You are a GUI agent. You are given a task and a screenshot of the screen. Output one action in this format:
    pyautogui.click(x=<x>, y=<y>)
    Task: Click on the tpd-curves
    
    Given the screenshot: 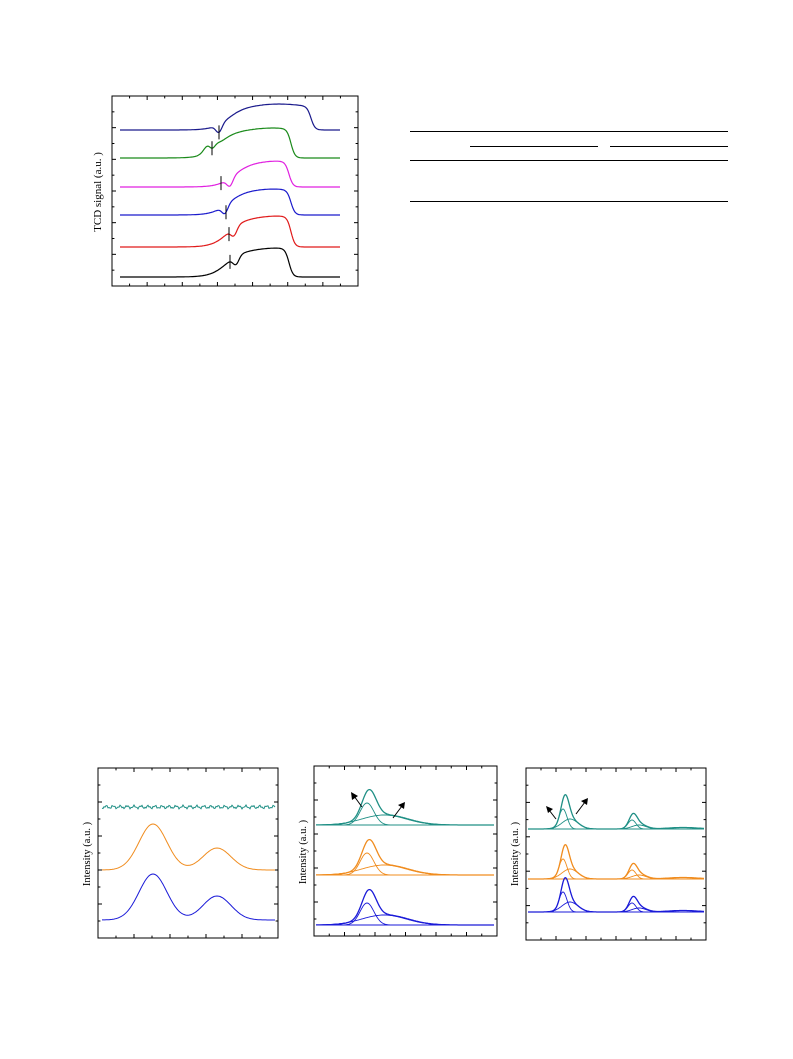 What is the action you would take?
    pyautogui.click(x=230, y=190)
    